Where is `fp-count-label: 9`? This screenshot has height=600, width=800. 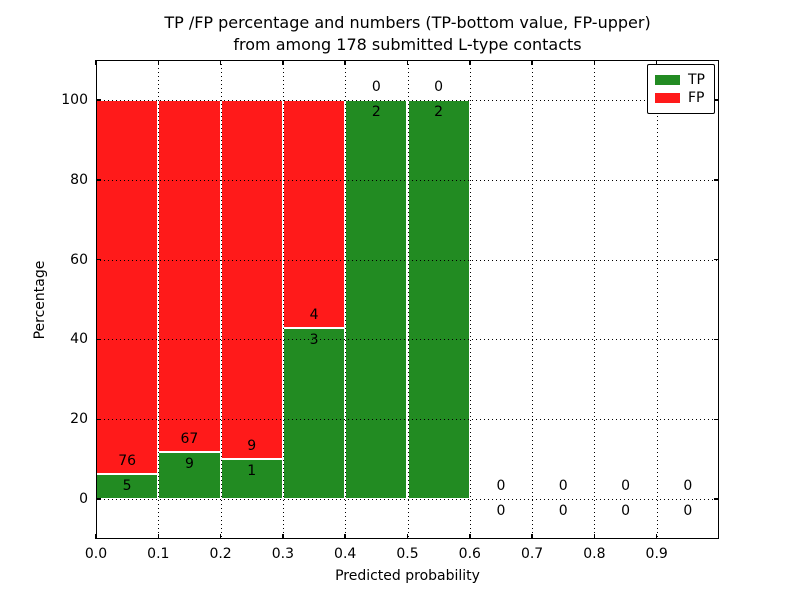 fp-count-label: 9 is located at coordinates (252, 446).